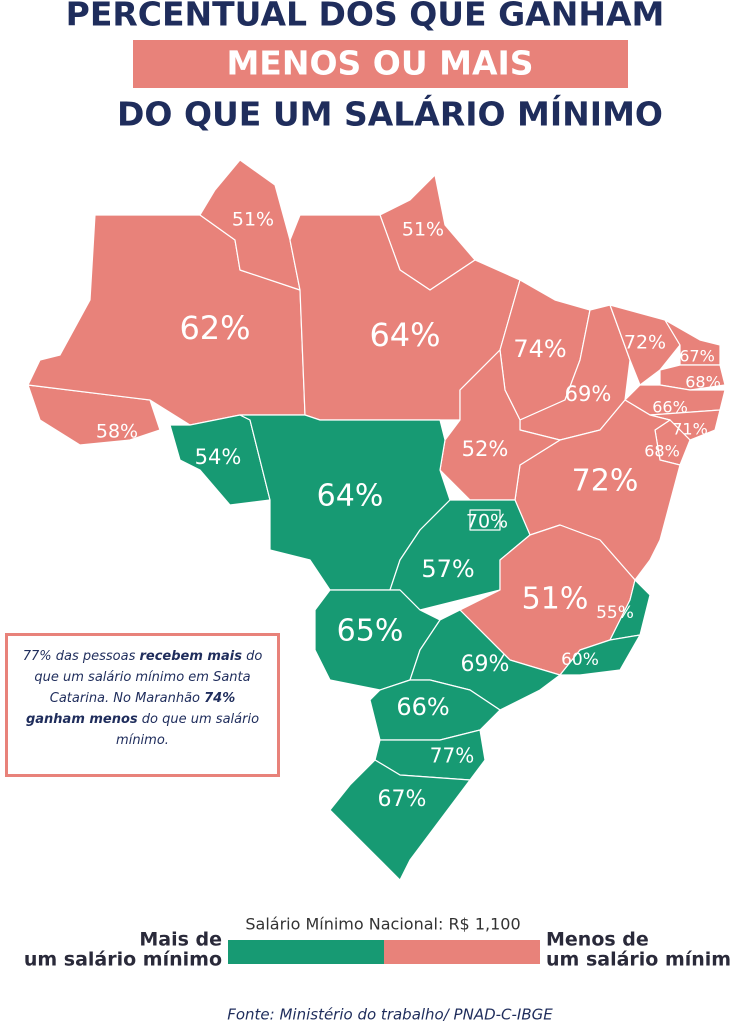  What do you see at coordinates (365, 17) in the screenshot?
I see `title-line: PERCENTUAL DOS QUE GANHAM` at bounding box center [365, 17].